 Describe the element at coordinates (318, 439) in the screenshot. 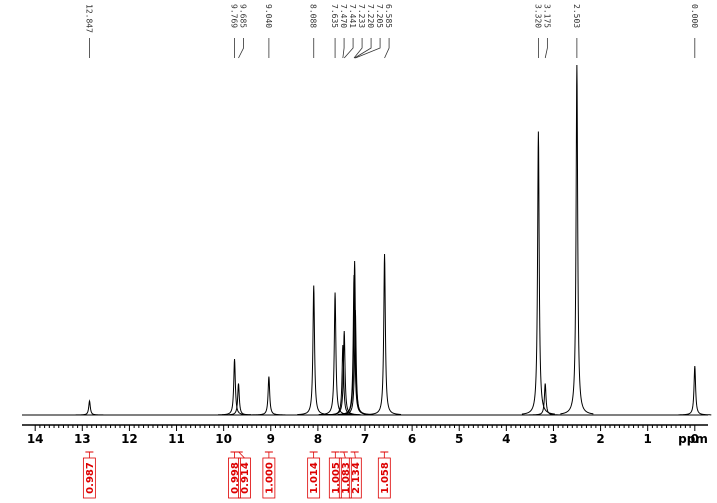

I see `x-tick-label: 8` at that location.